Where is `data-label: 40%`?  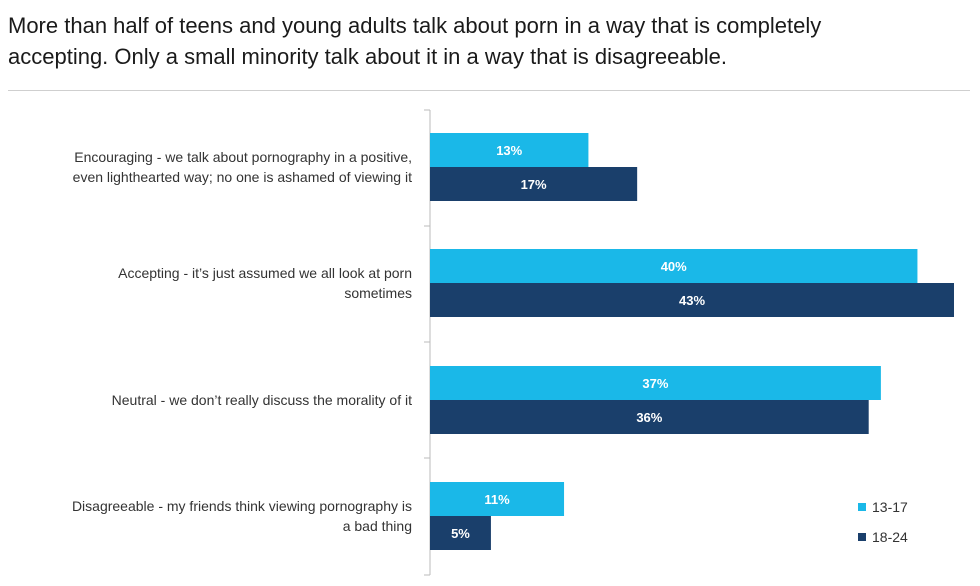
data-label: 40% is located at coordinates (674, 266).